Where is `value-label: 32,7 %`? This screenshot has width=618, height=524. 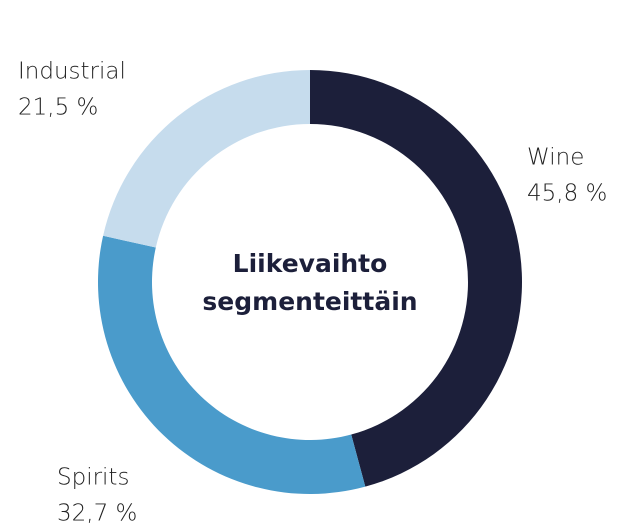 value-label: 32,7 % is located at coordinates (97, 512).